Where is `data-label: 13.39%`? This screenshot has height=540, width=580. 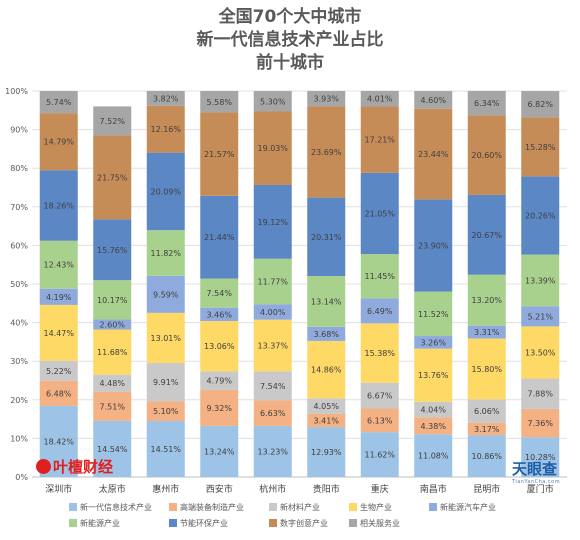 data-label: 13.39% is located at coordinates (540, 280).